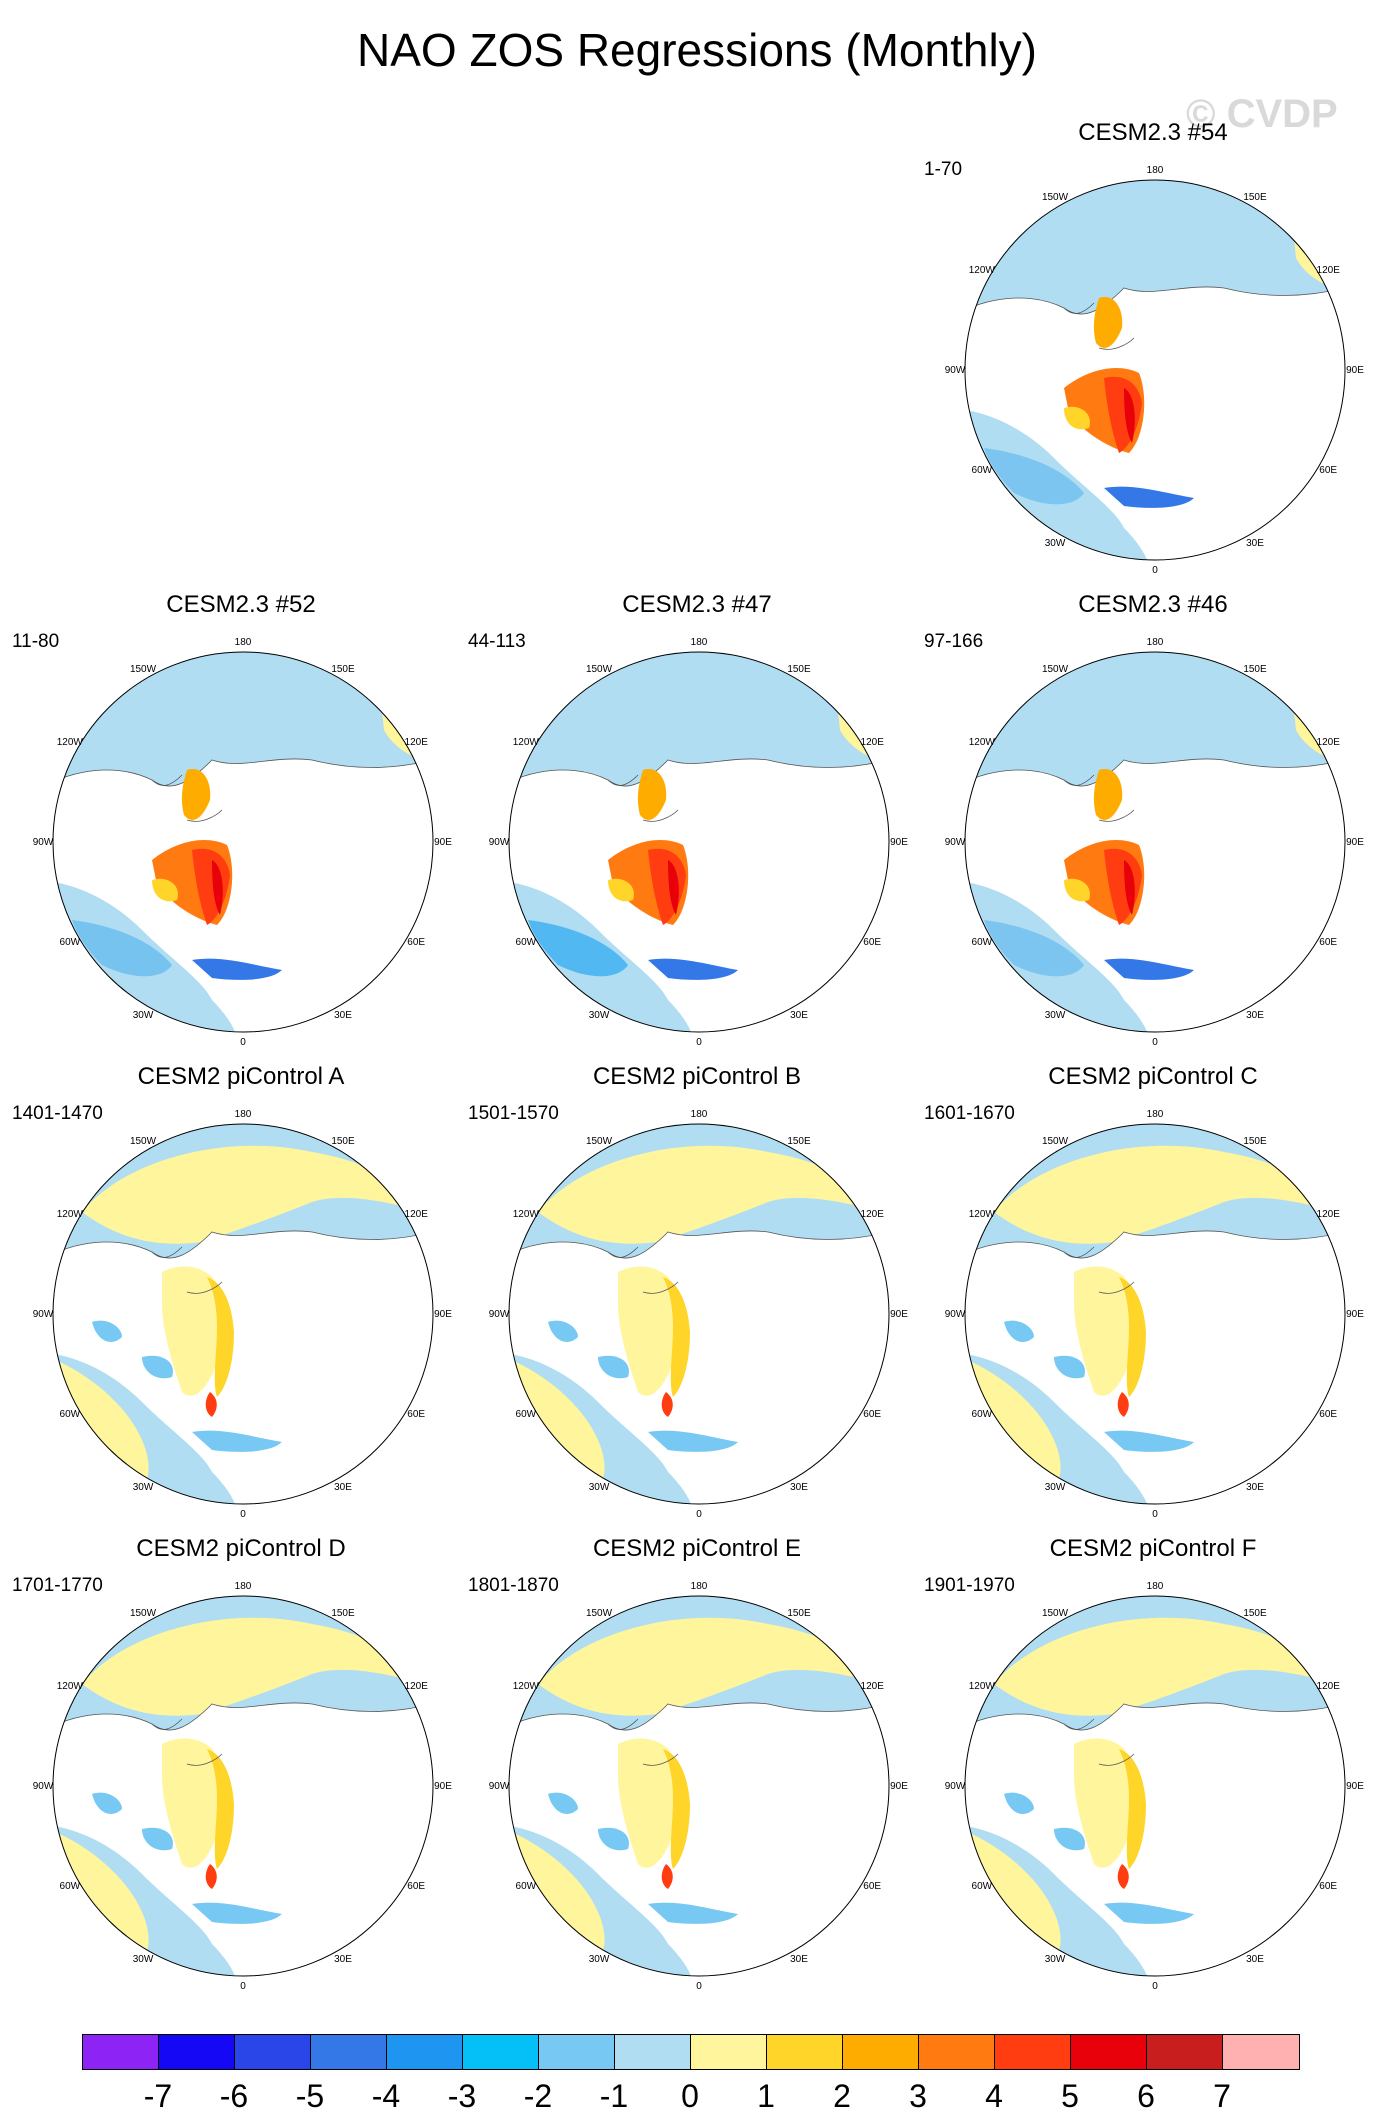  I want to click on colorbar-label: 1, so click(766, 2096).